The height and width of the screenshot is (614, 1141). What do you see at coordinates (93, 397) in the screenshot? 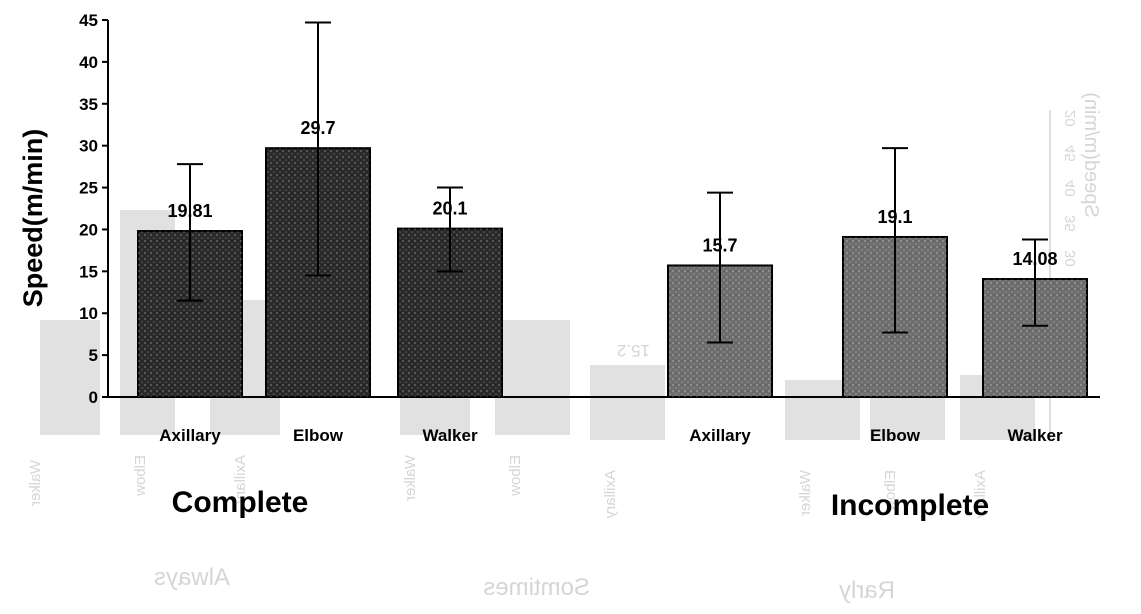
I see `y-tick-label: 0` at bounding box center [93, 397].